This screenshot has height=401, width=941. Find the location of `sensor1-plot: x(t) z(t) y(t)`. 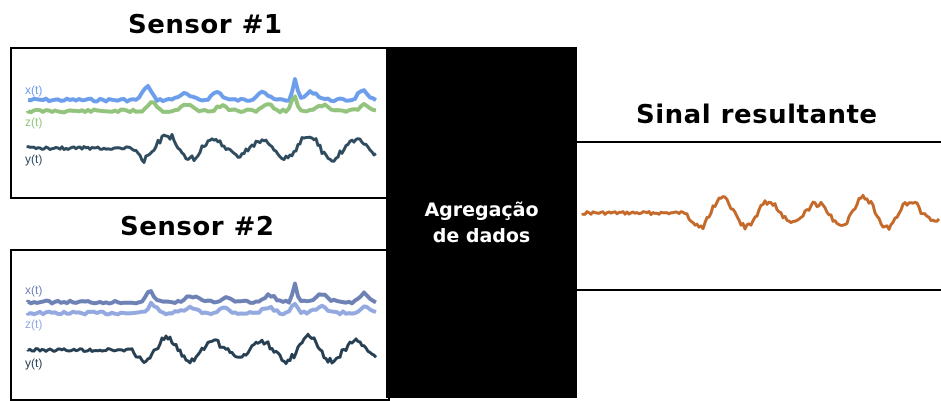

sensor1-plot: x(t) z(t) y(t) is located at coordinates (201, 121).